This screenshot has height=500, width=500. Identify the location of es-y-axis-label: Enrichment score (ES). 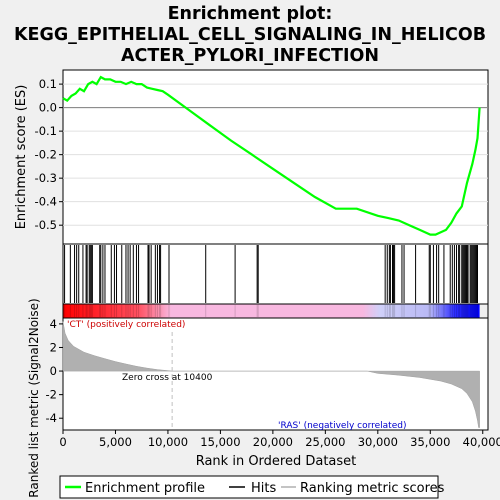
(21, 157).